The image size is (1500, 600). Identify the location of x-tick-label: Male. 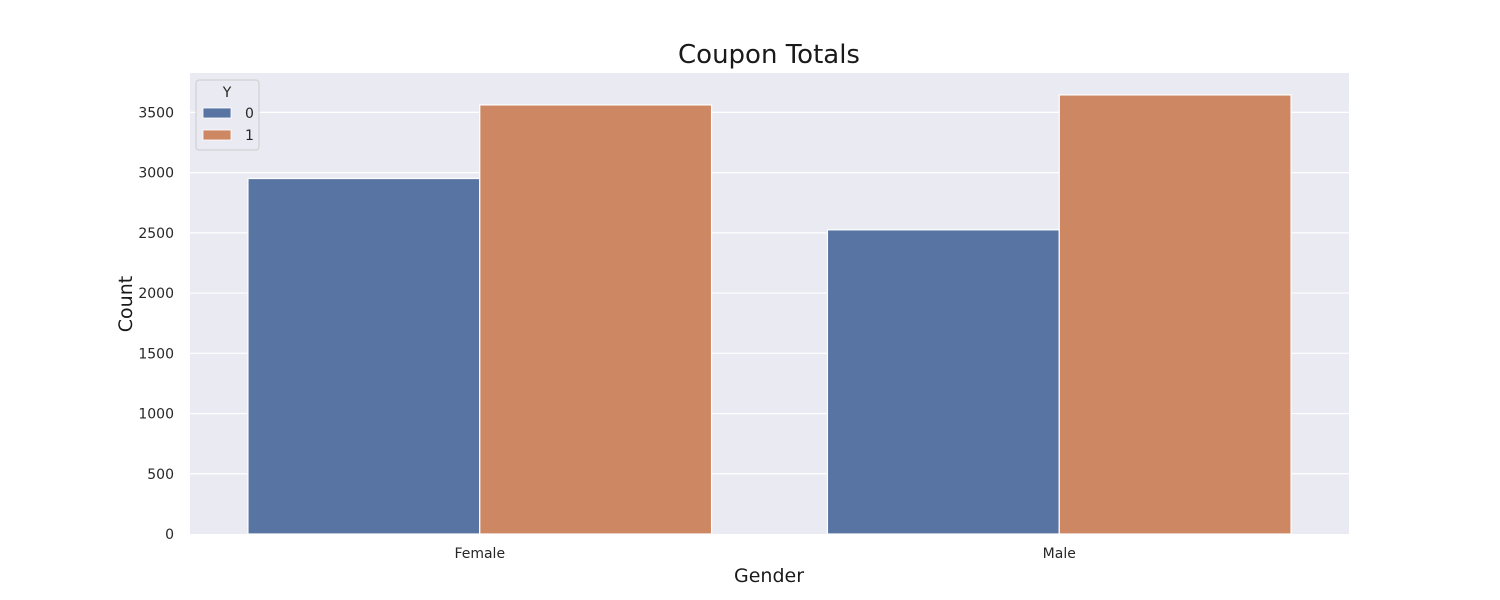
(1059, 554).